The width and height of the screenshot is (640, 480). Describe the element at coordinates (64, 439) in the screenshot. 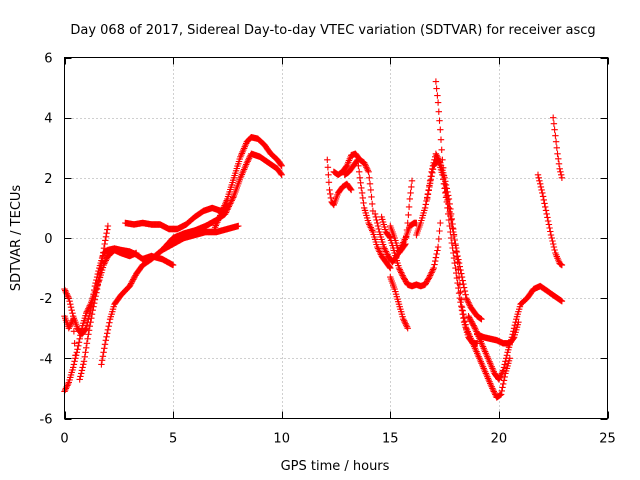

I see `x-tick-label: 0` at that location.